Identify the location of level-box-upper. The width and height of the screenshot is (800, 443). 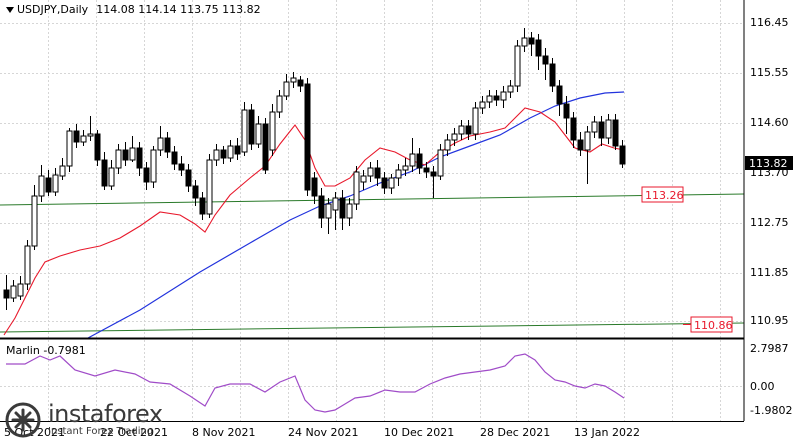
(662, 194).